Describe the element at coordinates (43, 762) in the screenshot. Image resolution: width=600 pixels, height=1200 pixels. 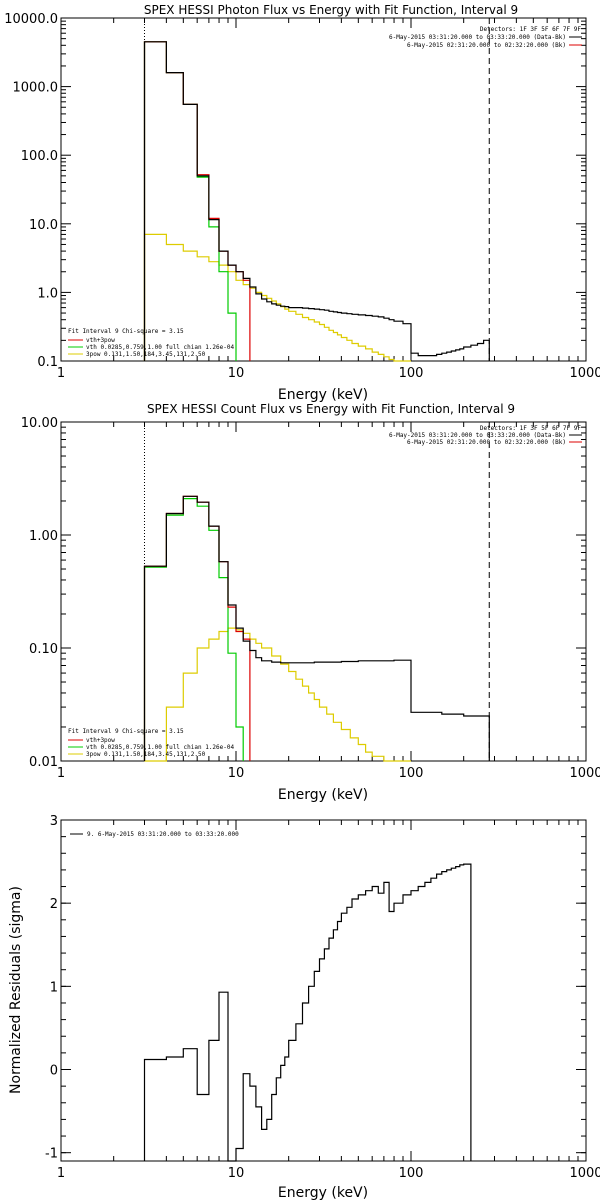
I see `y-tick-label: 0.01` at that location.